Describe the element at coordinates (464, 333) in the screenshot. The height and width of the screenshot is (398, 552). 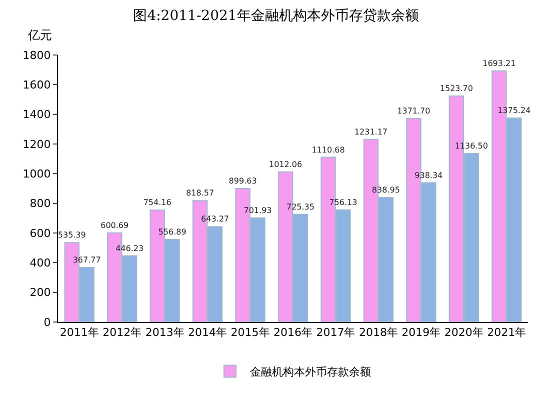
I see `x-tick-label: 2020年` at that location.